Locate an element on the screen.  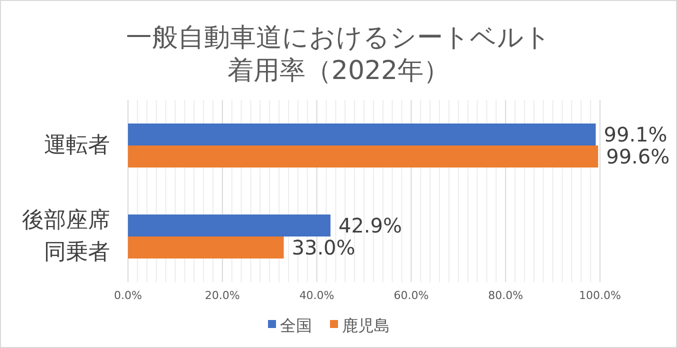
data-label: 33.0% is located at coordinates (324, 248).